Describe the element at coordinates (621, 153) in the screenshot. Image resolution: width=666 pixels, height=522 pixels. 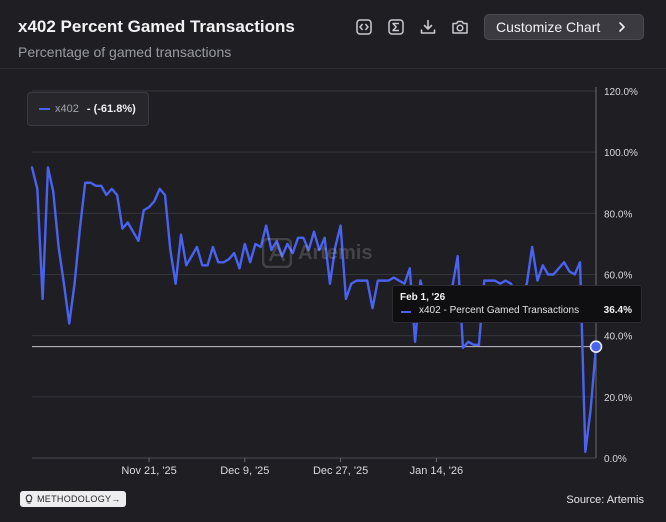
I see `y-tick-label: 100.0%` at that location.